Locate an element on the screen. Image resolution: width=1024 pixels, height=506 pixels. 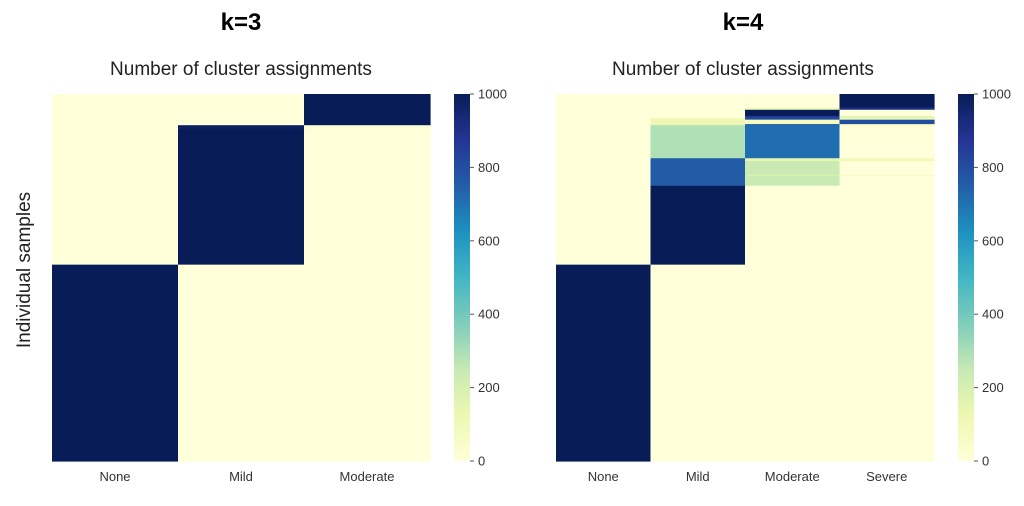
panel-title: k=4 is located at coordinates (743, 22).